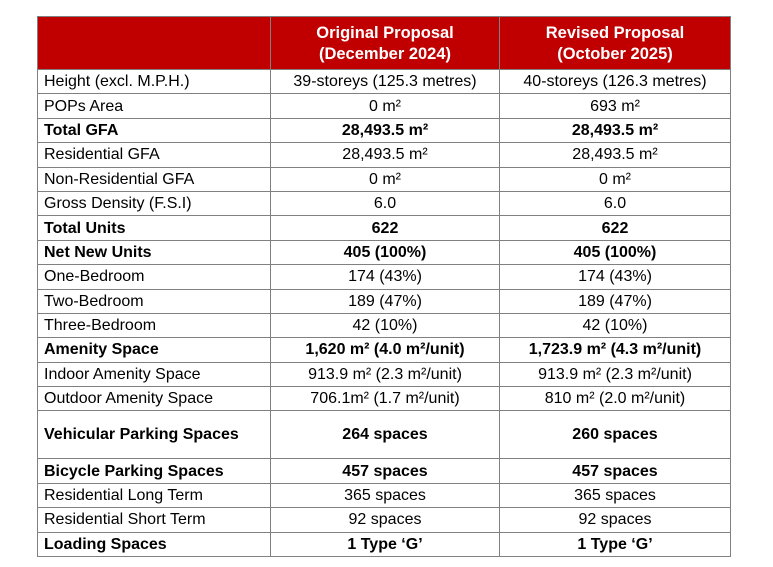  I want to click on row-residential-gfa: Residential GFA 28,493.5 m² 28,493.5 m², so click(384, 155).